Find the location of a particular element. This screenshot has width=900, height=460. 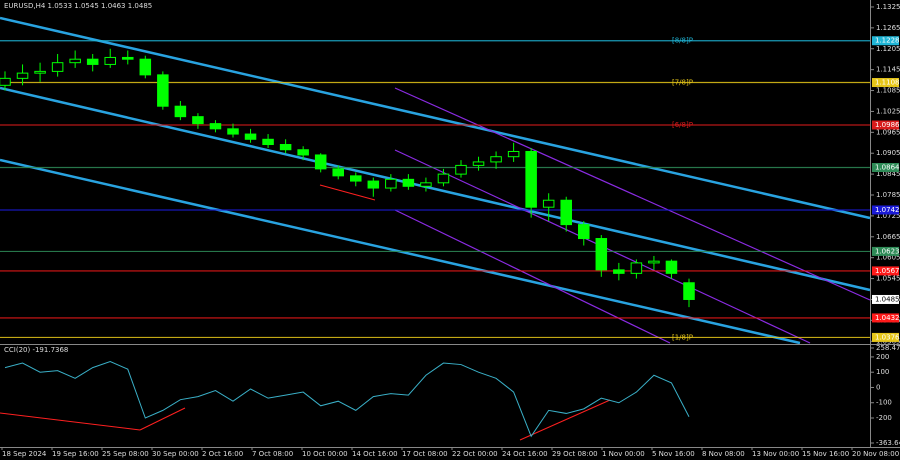

y-tick-label: 1.1145 is located at coordinates (888, 70).